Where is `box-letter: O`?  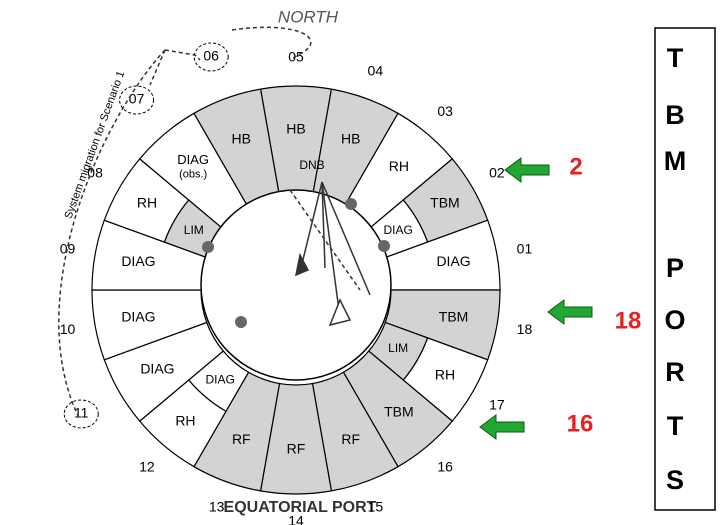
box-letter: O is located at coordinates (674, 320).